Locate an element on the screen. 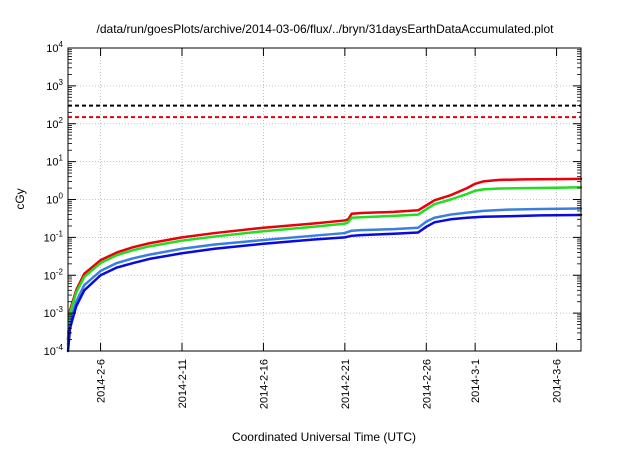  x-tick-label: 2014-2-26 is located at coordinates (427, 384).